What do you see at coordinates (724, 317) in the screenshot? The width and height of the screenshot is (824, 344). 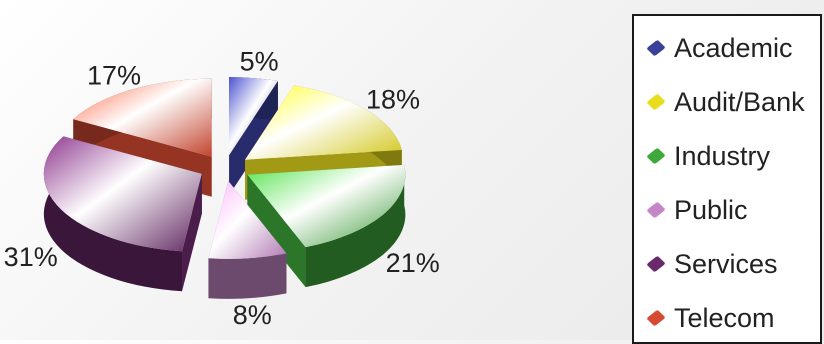 I see `legend-label-telecom: Telecom` at bounding box center [724, 317].